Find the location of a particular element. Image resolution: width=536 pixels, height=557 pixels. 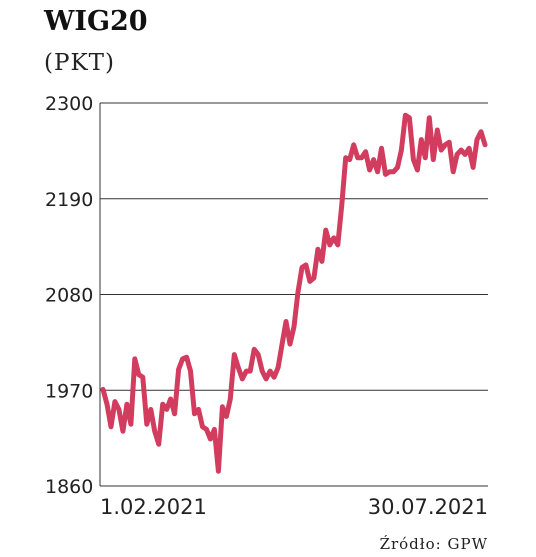

x-tick-label: 30.07.2021 is located at coordinates (428, 507).